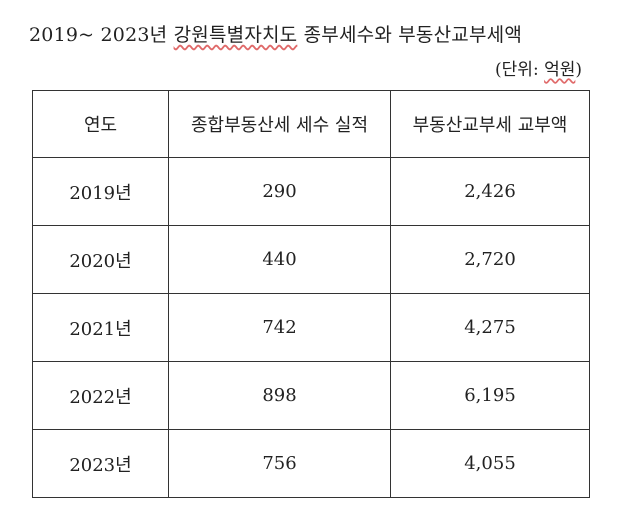  I want to click on cell-tax-revenue: 440, so click(279, 259).